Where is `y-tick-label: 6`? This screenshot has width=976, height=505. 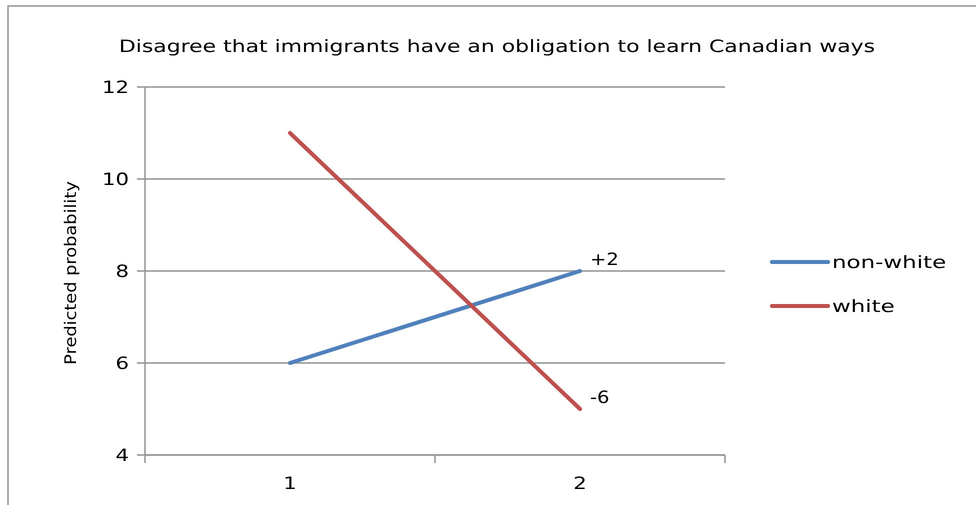 y-tick-label: 6 is located at coordinates (122, 363).